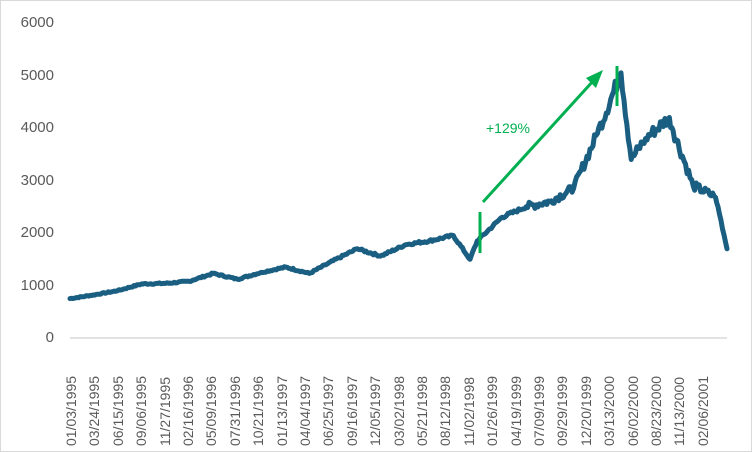  What do you see at coordinates (37, 285) in the screenshot?
I see `y-tick-1000: 1000` at bounding box center [37, 285].